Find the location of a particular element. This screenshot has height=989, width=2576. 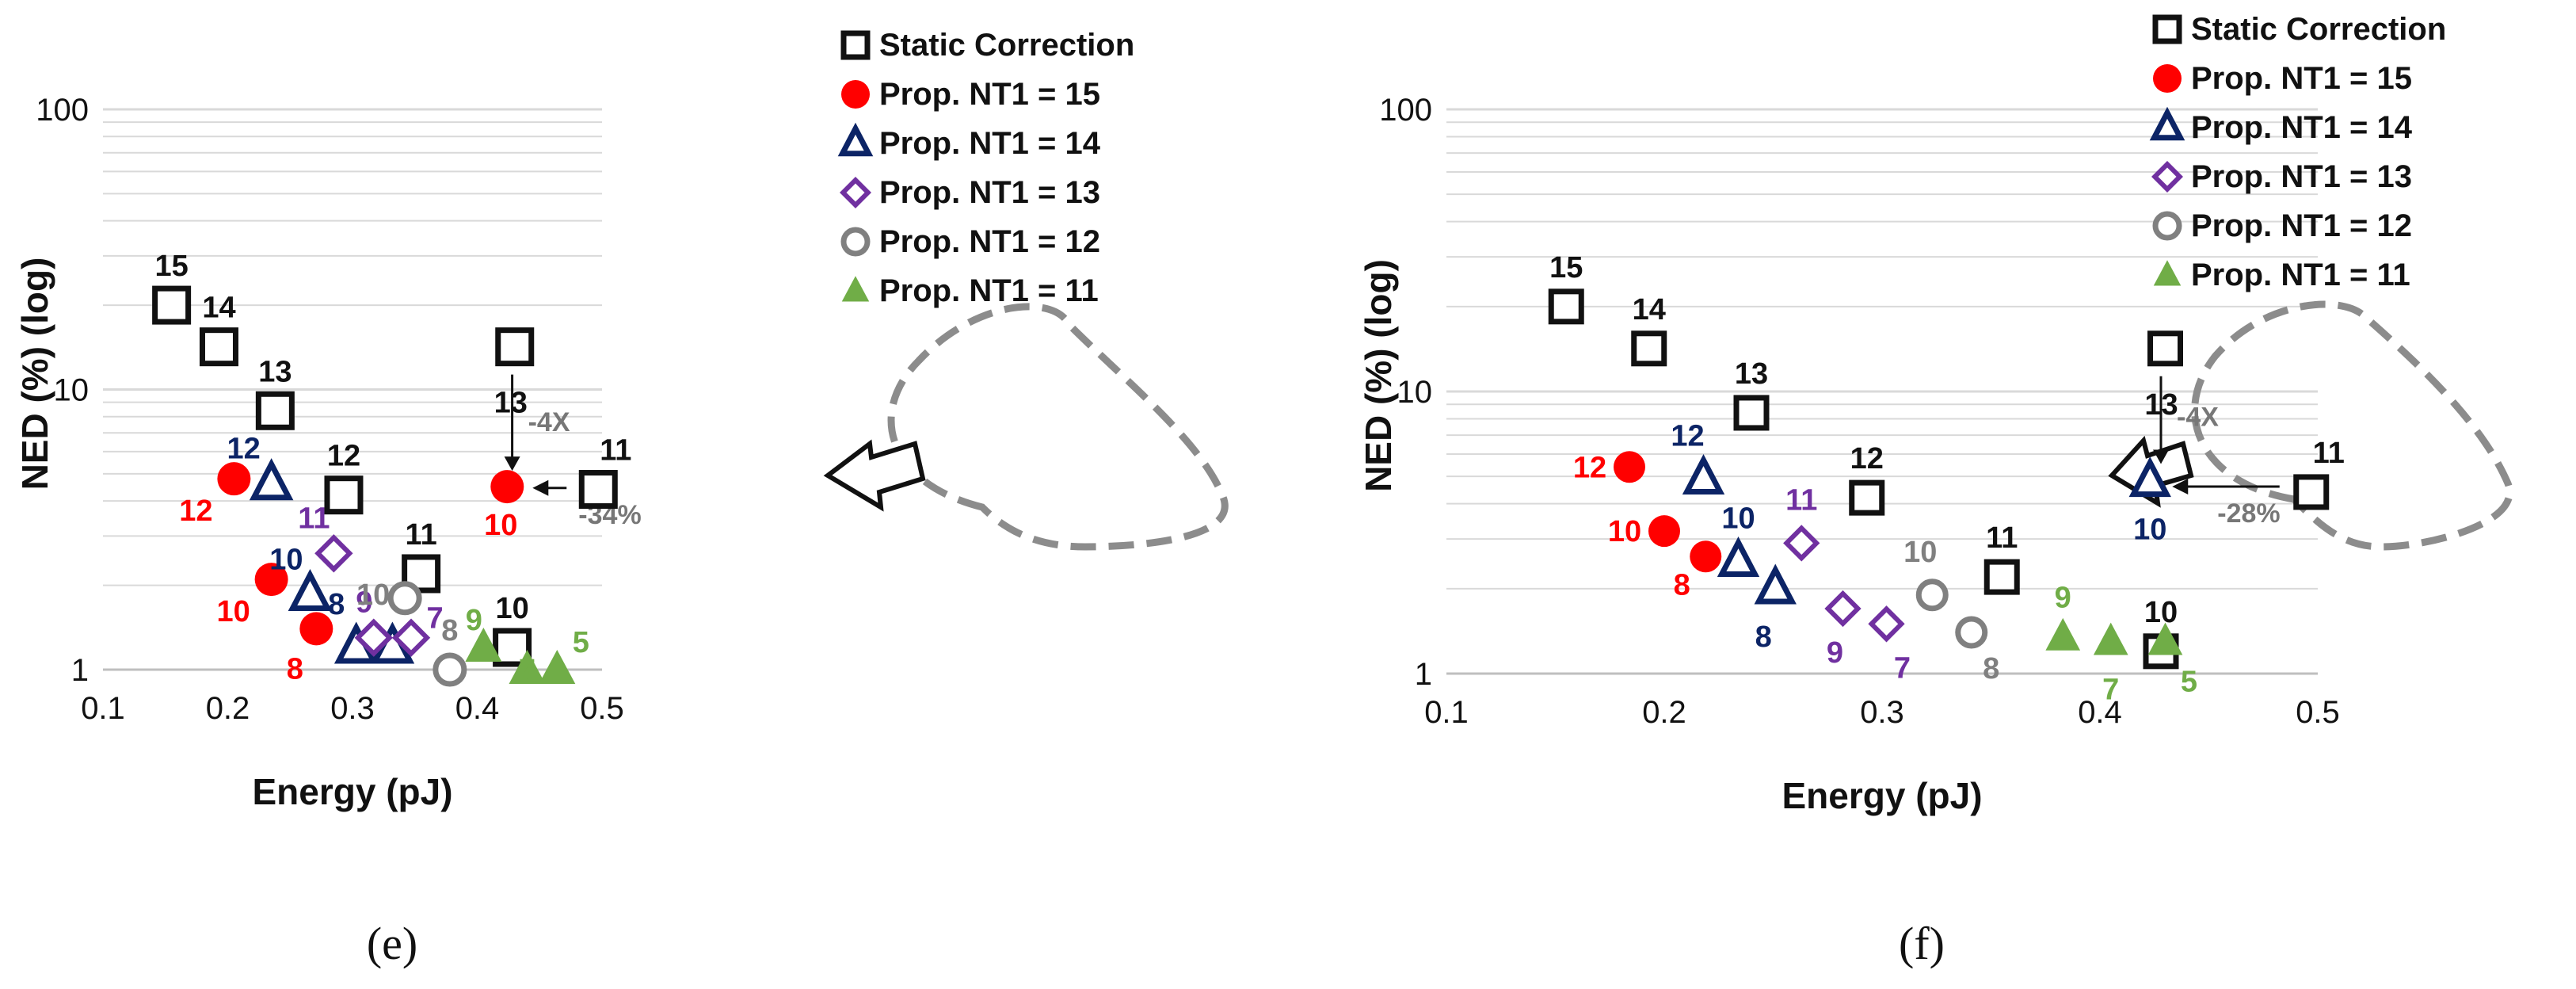

x-tick-label: 0.3 is located at coordinates (352, 708).